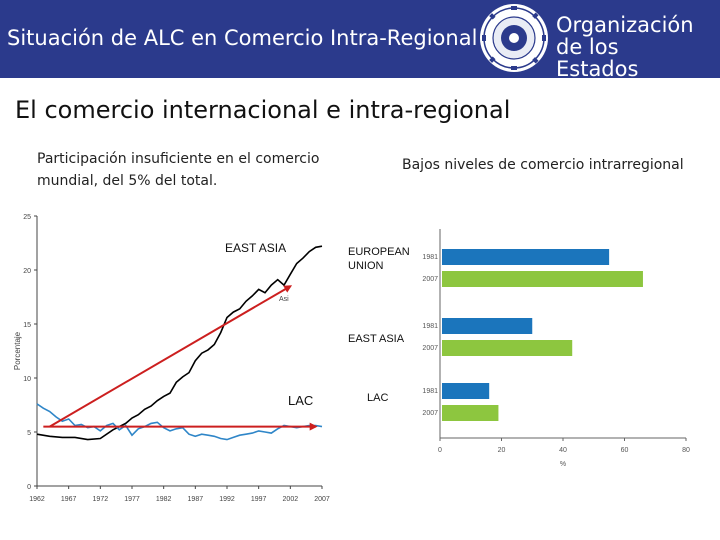  Describe the element at coordinates (27, 271) in the screenshot. I see `y-tick-label: 20` at that location.